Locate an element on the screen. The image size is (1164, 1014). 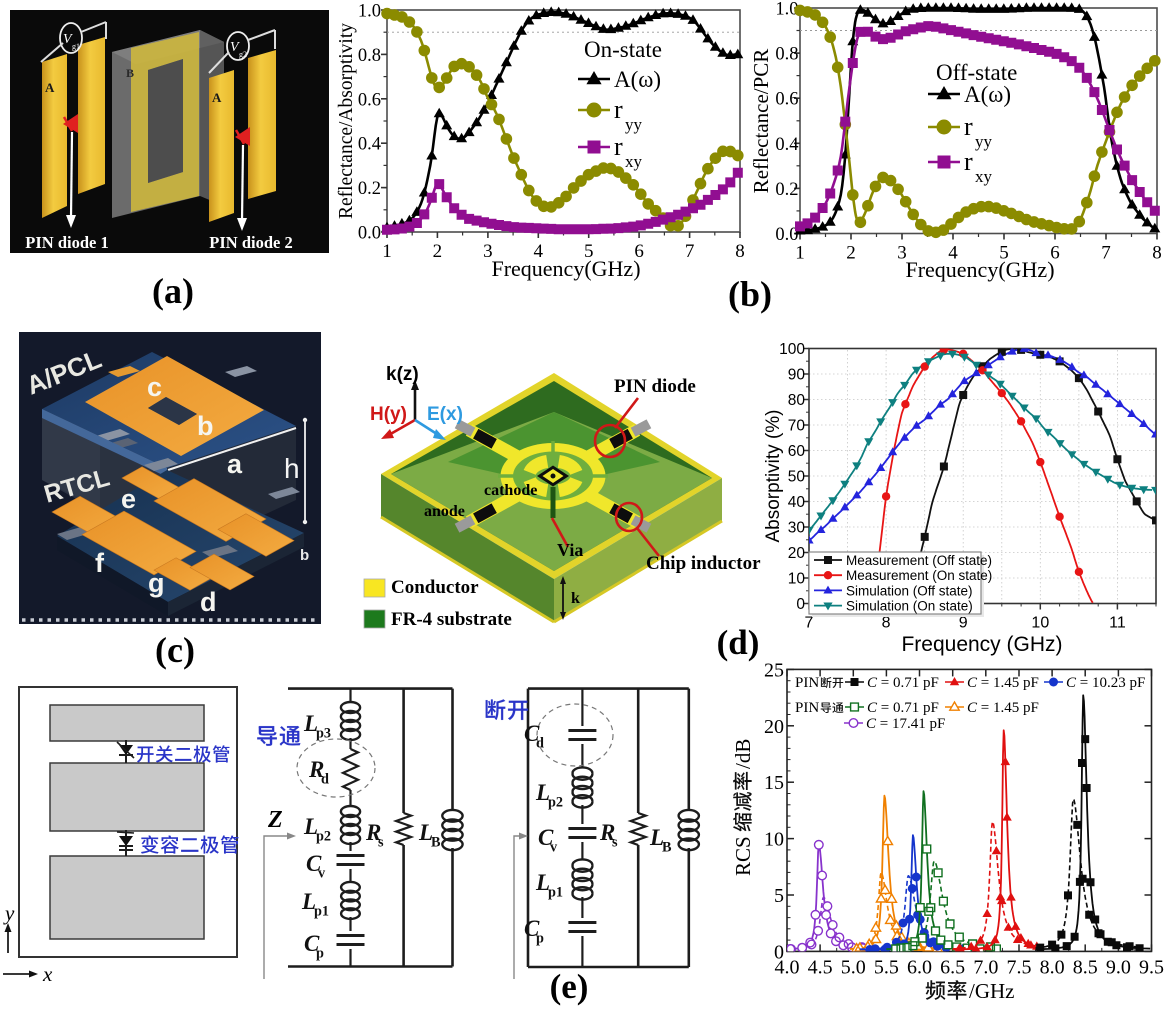
svg-text: 0.0 is located at coordinates (369, 234).